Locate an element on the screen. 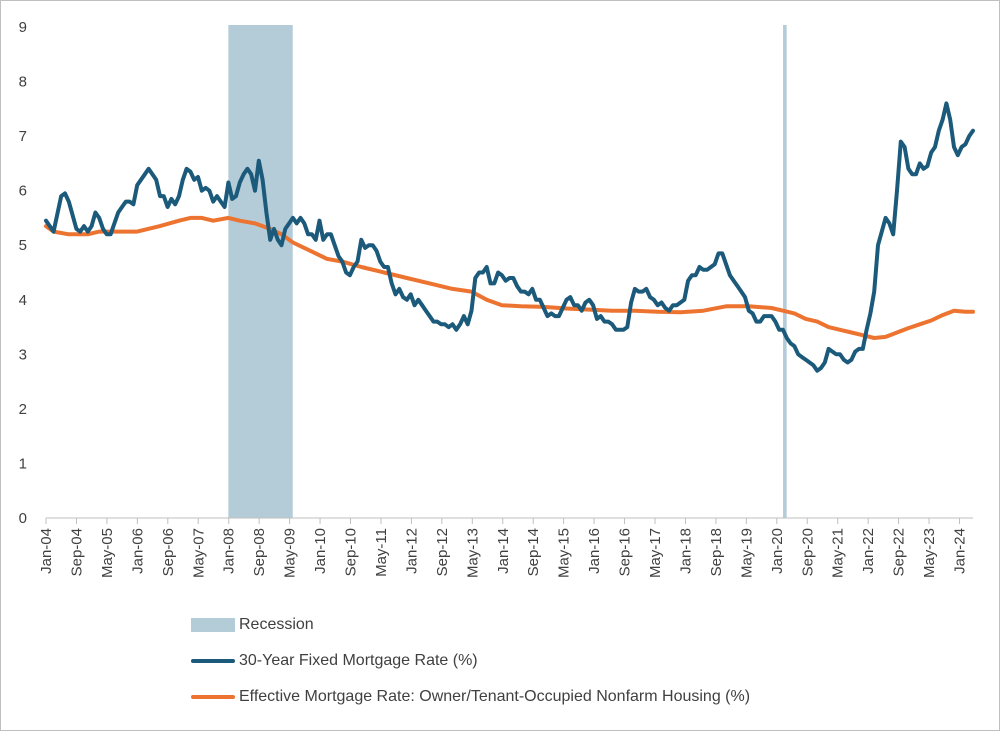 The height and width of the screenshot is (731, 1000). y-tick-label: 9 is located at coordinates (23, 27).